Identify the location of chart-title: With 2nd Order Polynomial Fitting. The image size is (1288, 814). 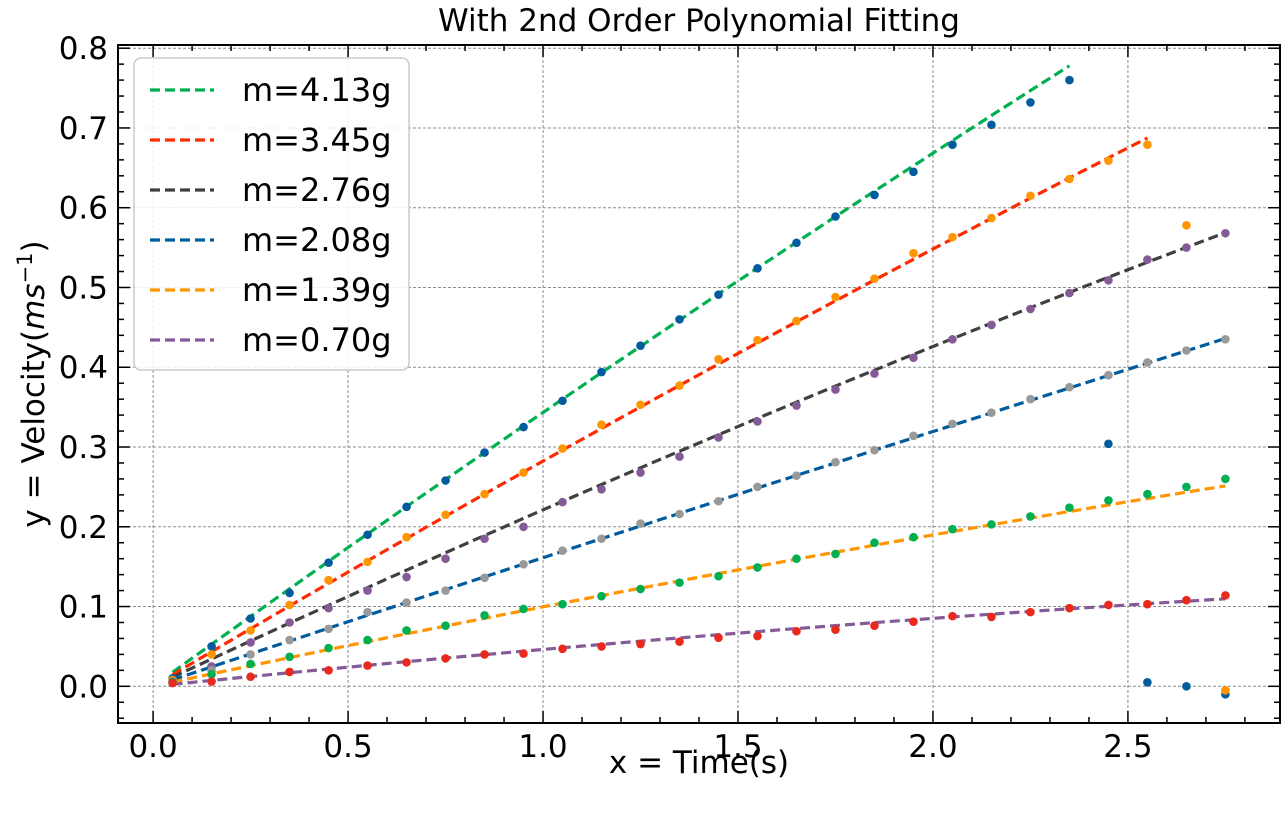
(699, 21).